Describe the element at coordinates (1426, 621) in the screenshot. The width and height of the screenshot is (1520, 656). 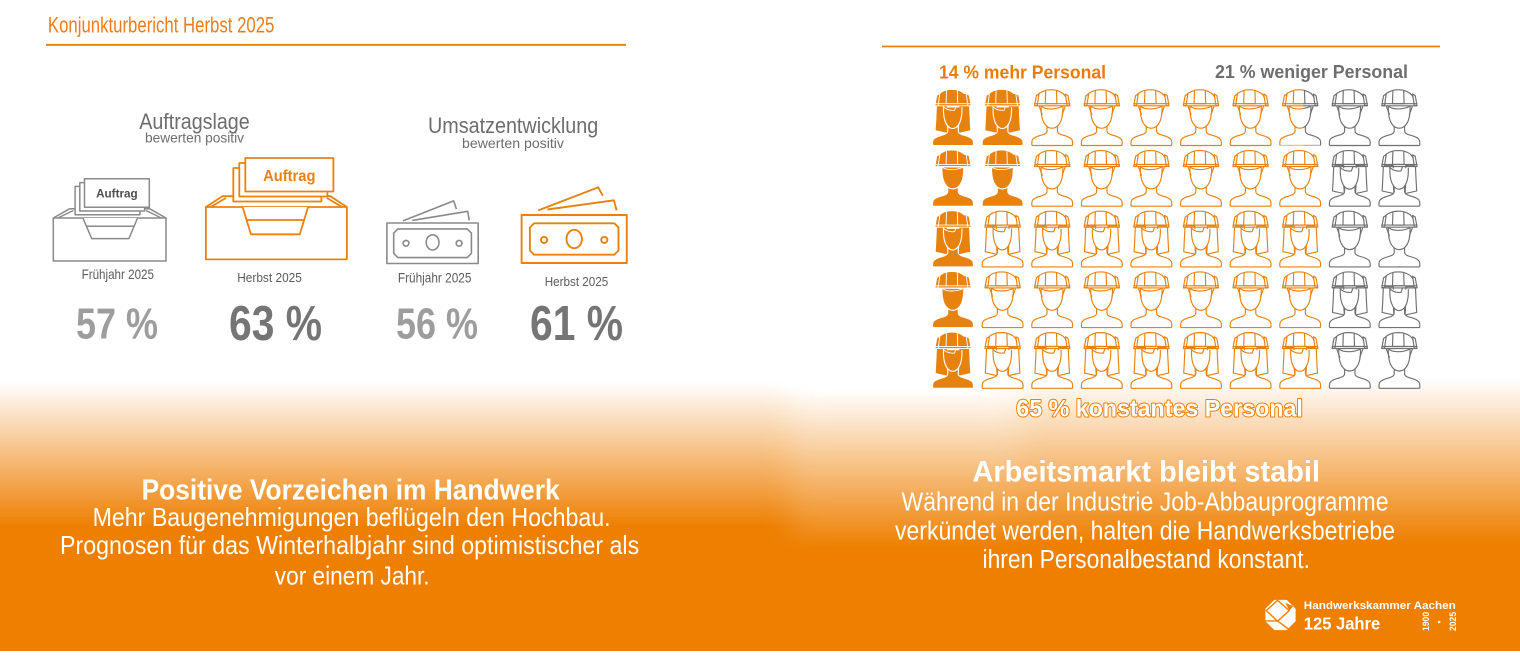
I see `svg-text: 1900` at that location.